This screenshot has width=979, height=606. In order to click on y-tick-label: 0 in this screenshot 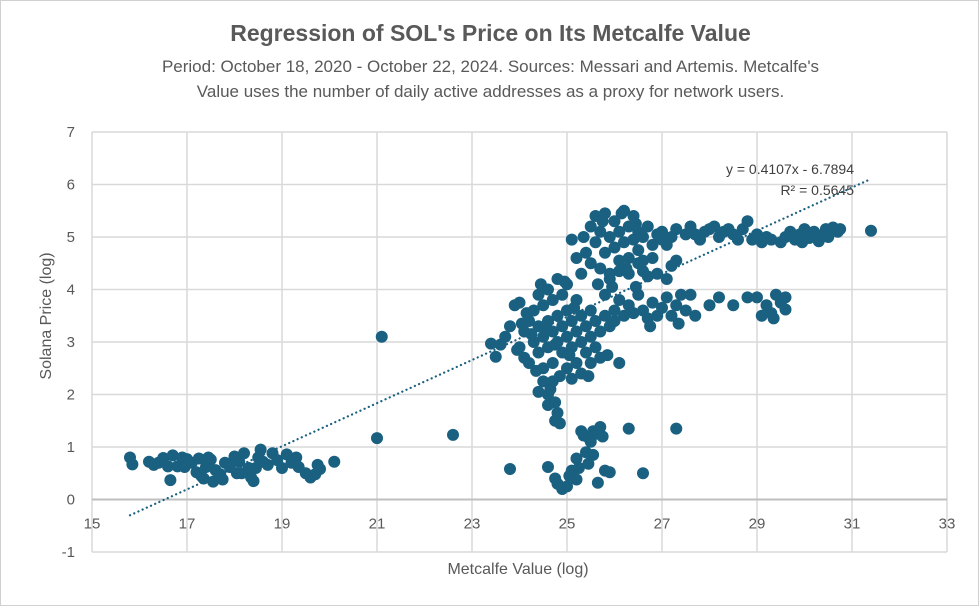, I will do `click(71, 500)`.